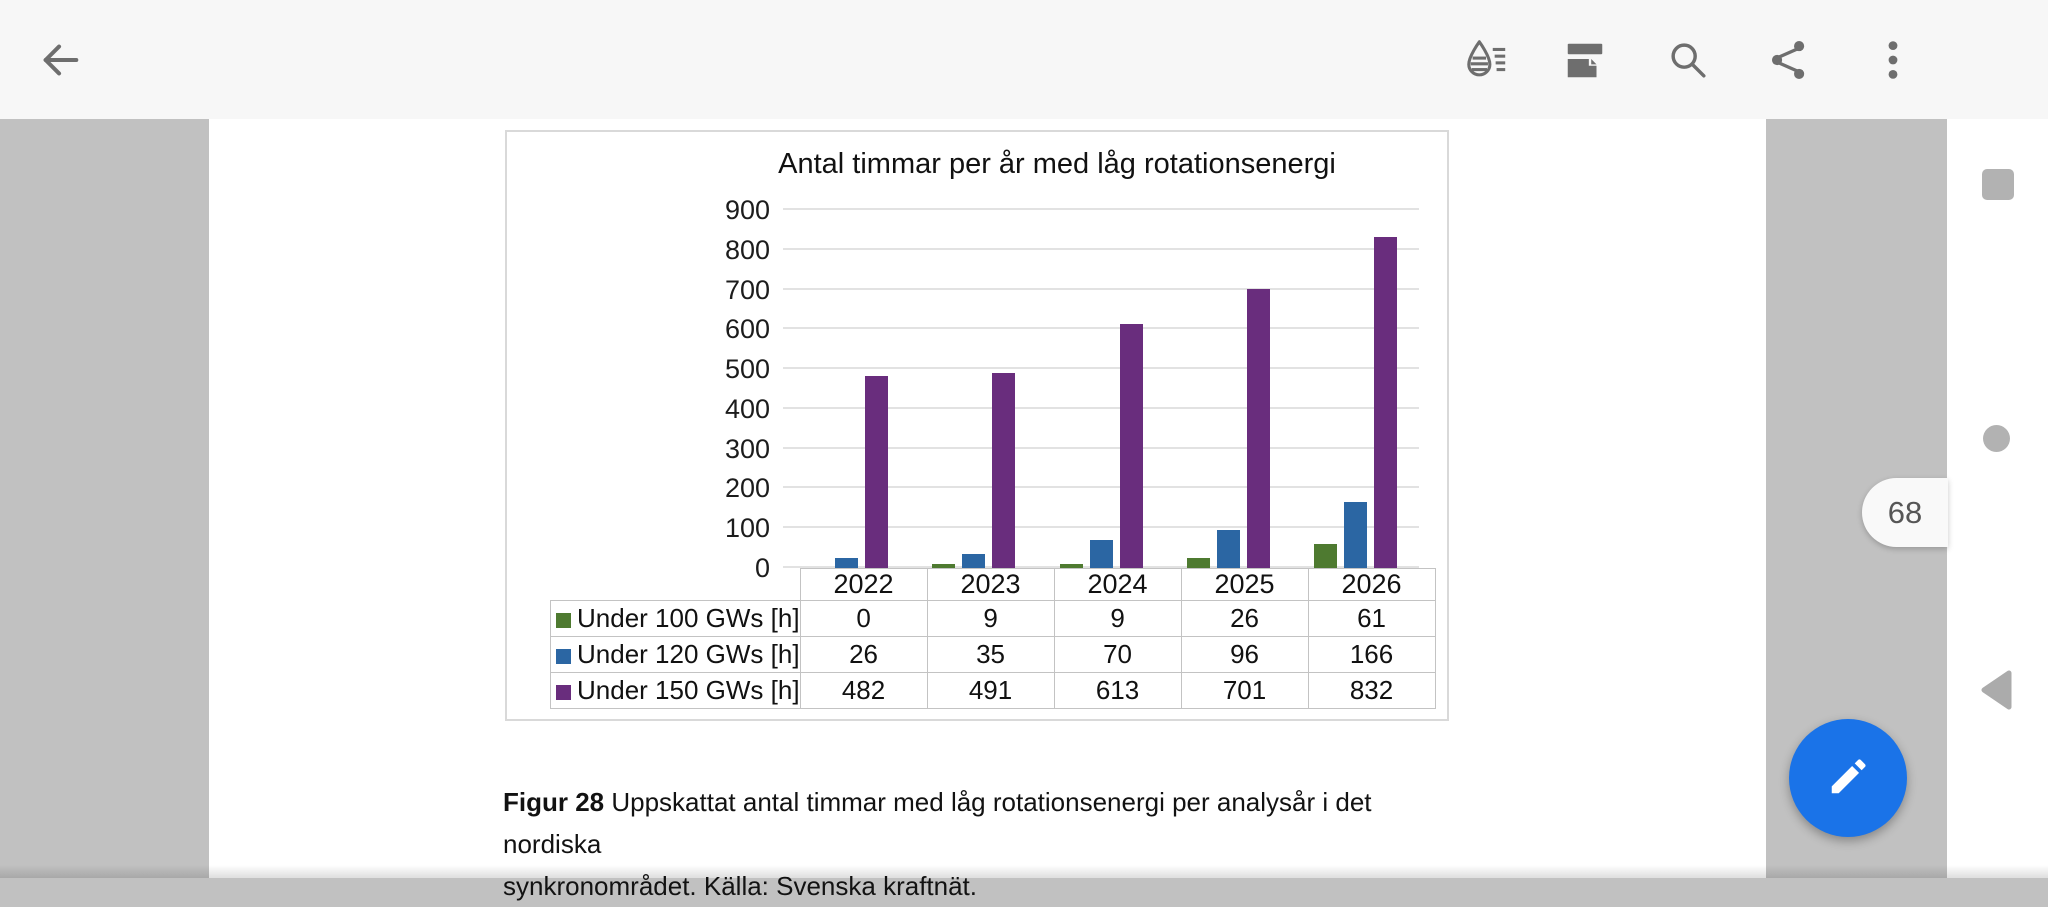 The image size is (2048, 907). Describe the element at coordinates (1198, 562) in the screenshot. I see `bar-2025-Under-100-GWs-h-` at that location.